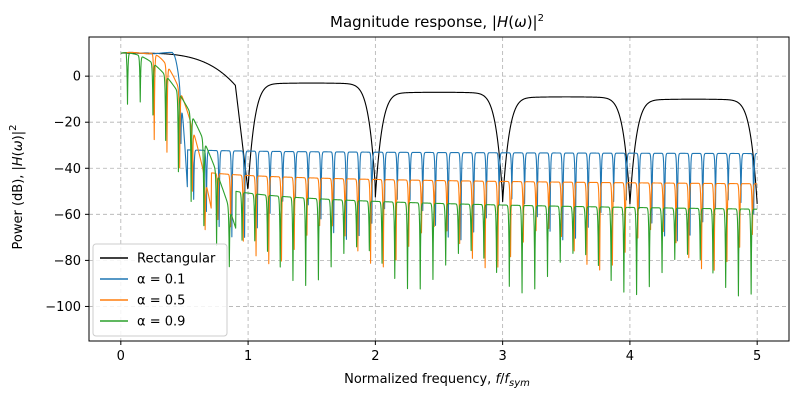 The width and height of the screenshot is (799, 400). Describe the element at coordinates (437, 22) in the screenshot. I see `chart-title: Magnitude response, |H(ω)|2` at that location.